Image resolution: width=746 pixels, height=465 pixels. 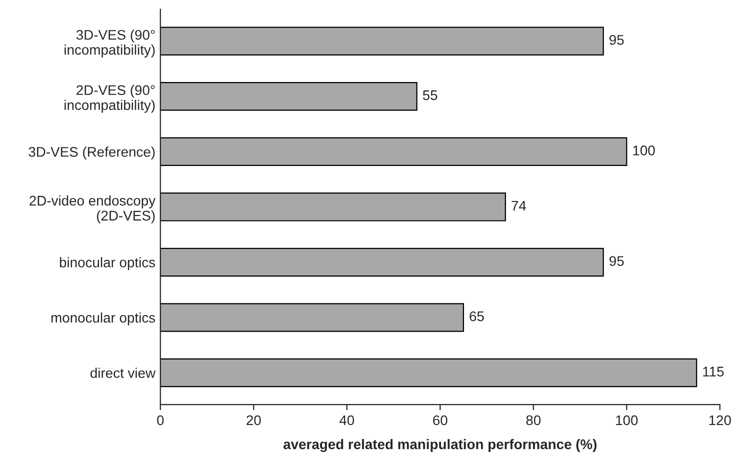 What do you see at coordinates (440, 445) in the screenshot?
I see `x-axis-title: averaged related manipulation performance (%)` at bounding box center [440, 445].